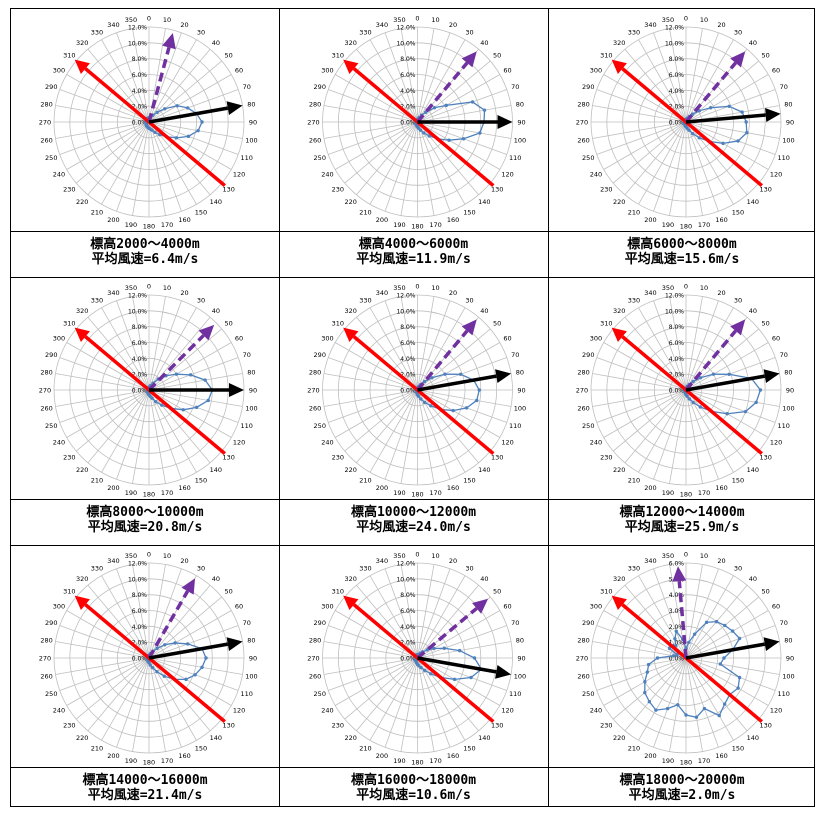 This screenshot has width=825, height=815. Describe the element at coordinates (497, 324) in the screenshot. I see `angle-label: 50` at that location.